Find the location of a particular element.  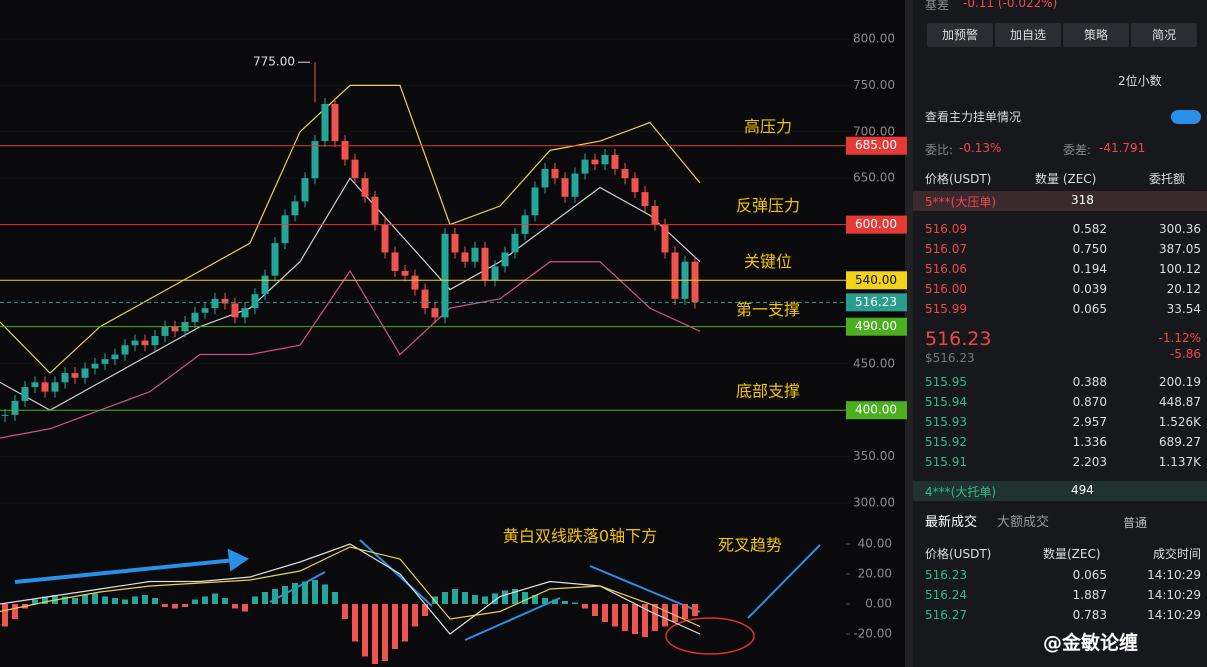

price: 516.24 is located at coordinates (946, 595).